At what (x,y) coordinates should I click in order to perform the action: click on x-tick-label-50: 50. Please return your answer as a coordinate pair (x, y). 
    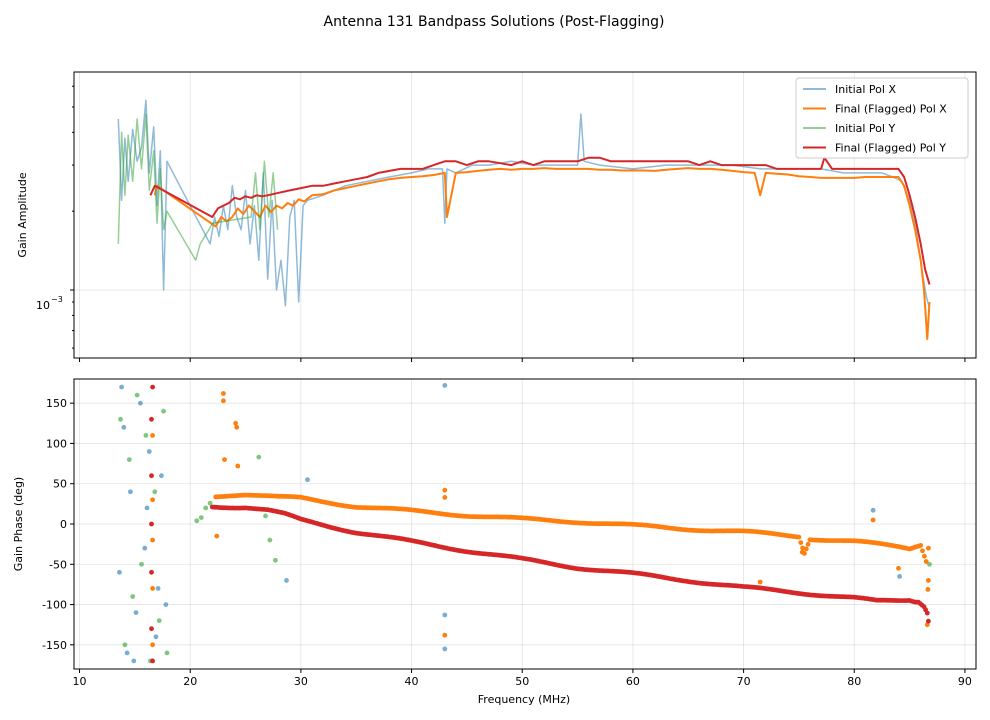
    Looking at the image, I should click on (522, 681).